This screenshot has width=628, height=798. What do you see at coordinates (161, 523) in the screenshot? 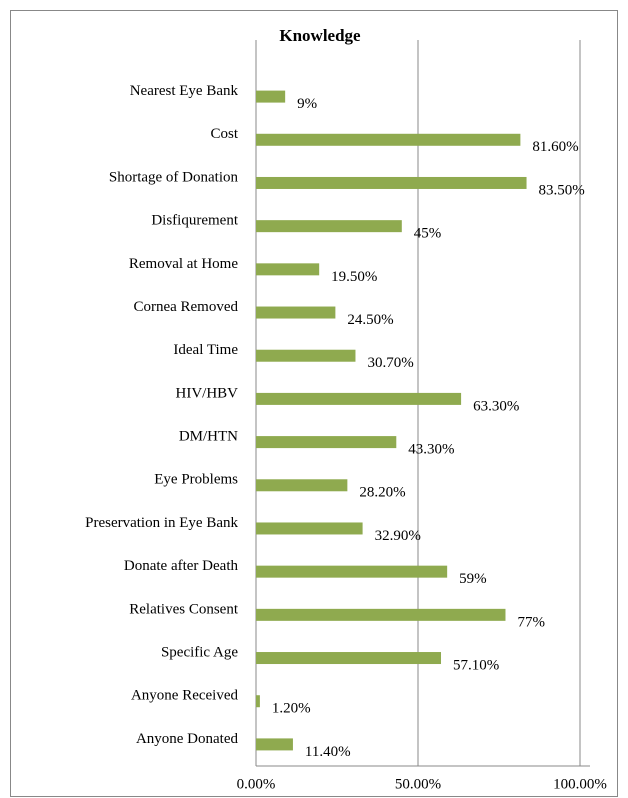
I see `y-tick-label: Preservation in Eye Bank` at bounding box center [161, 523].